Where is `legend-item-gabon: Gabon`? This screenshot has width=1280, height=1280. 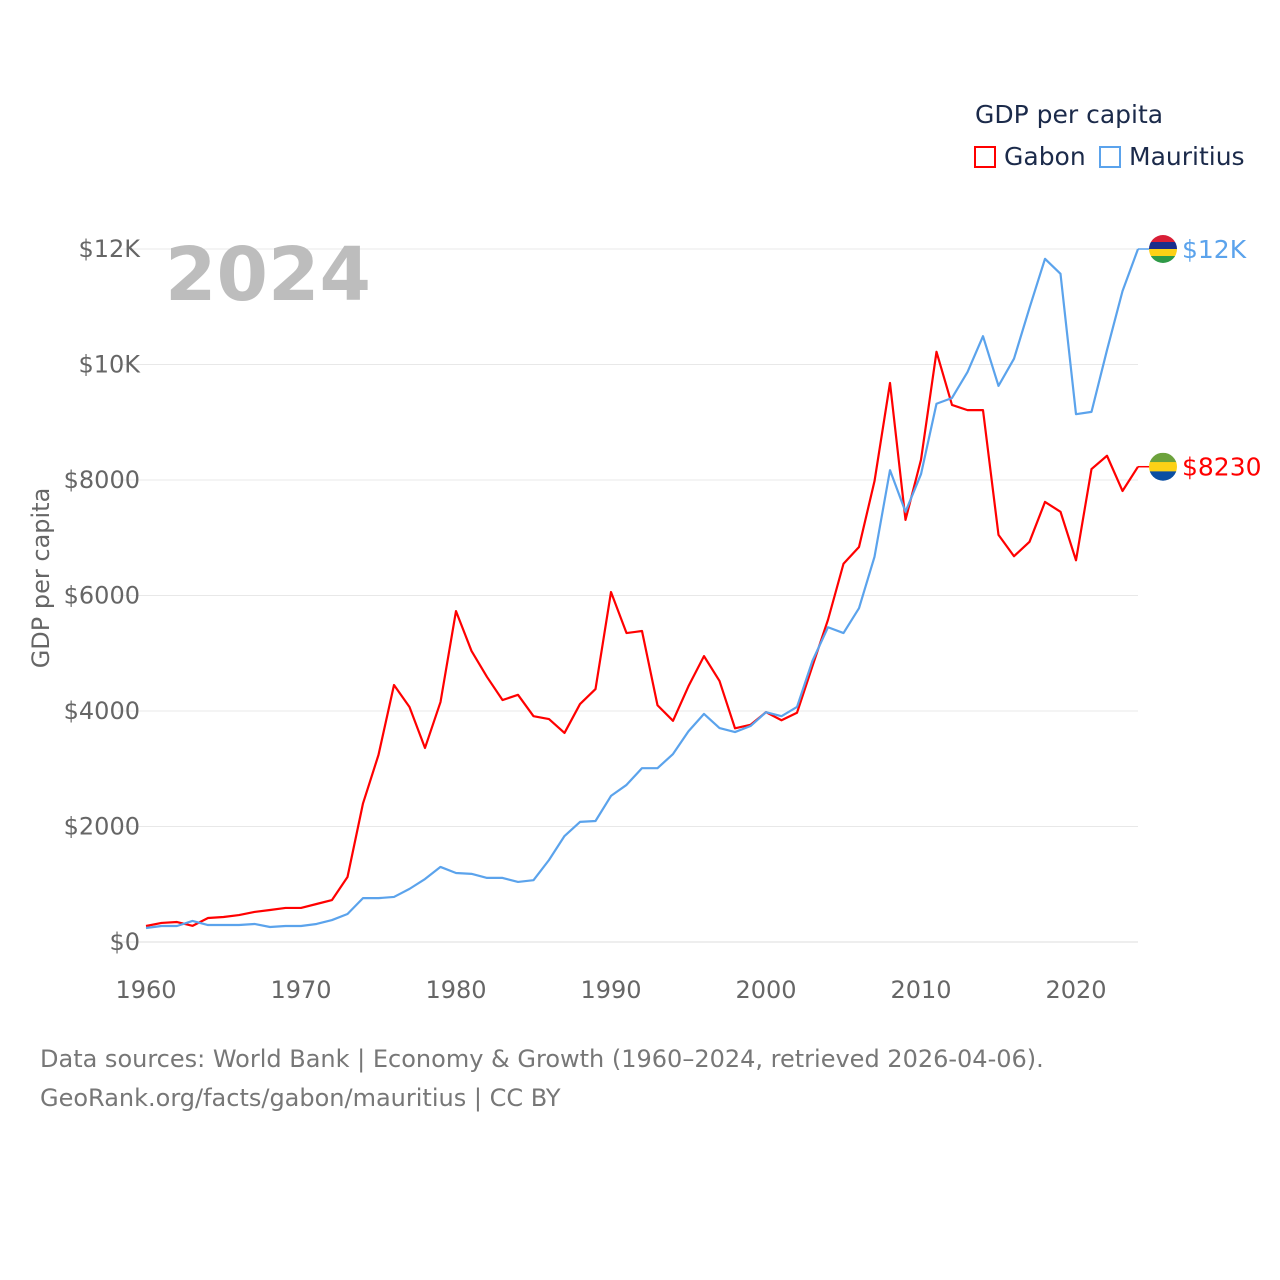 legend-item-gabon: Gabon is located at coordinates (1030, 156).